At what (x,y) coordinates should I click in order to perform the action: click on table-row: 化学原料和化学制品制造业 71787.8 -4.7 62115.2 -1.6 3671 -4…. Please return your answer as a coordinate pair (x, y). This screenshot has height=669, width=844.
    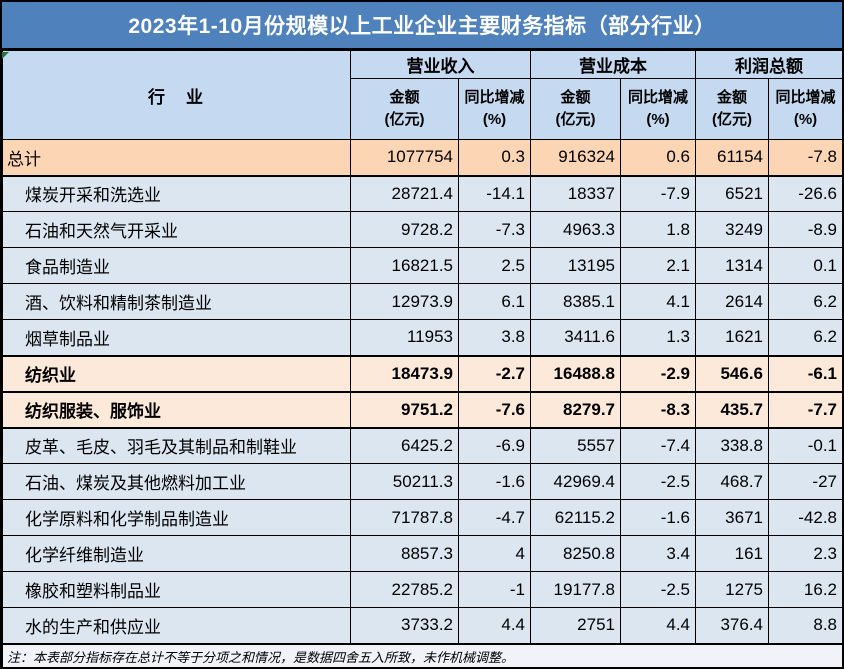
    Looking at the image, I should click on (422, 517).